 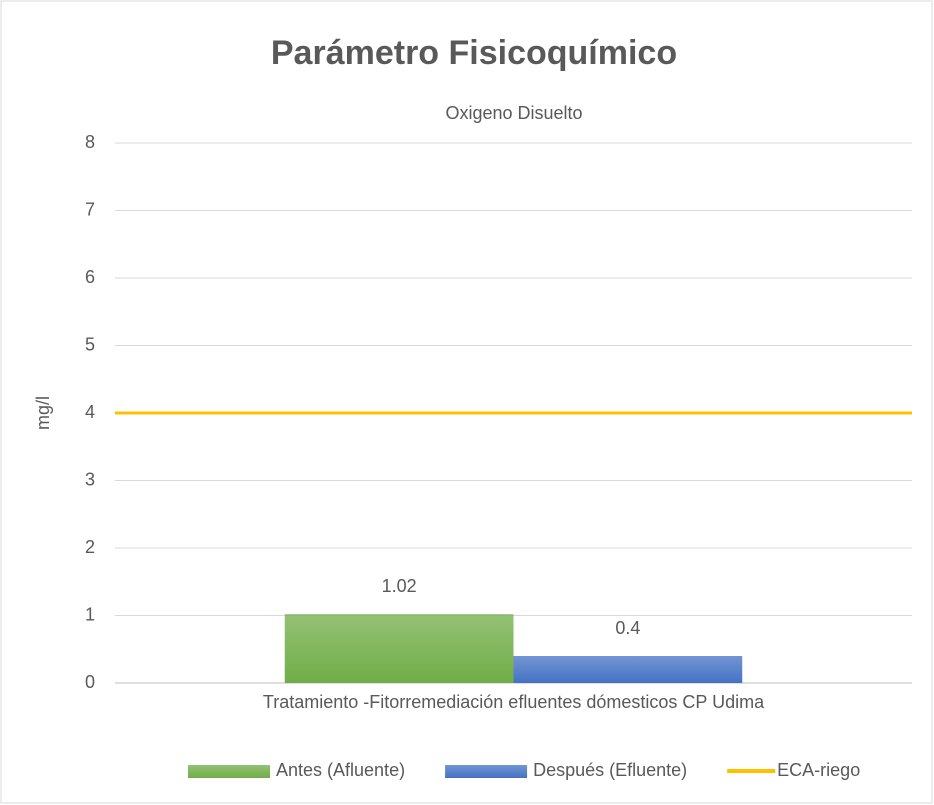 What do you see at coordinates (90, 142) in the screenshot?
I see `y-tick-label: 8` at bounding box center [90, 142].